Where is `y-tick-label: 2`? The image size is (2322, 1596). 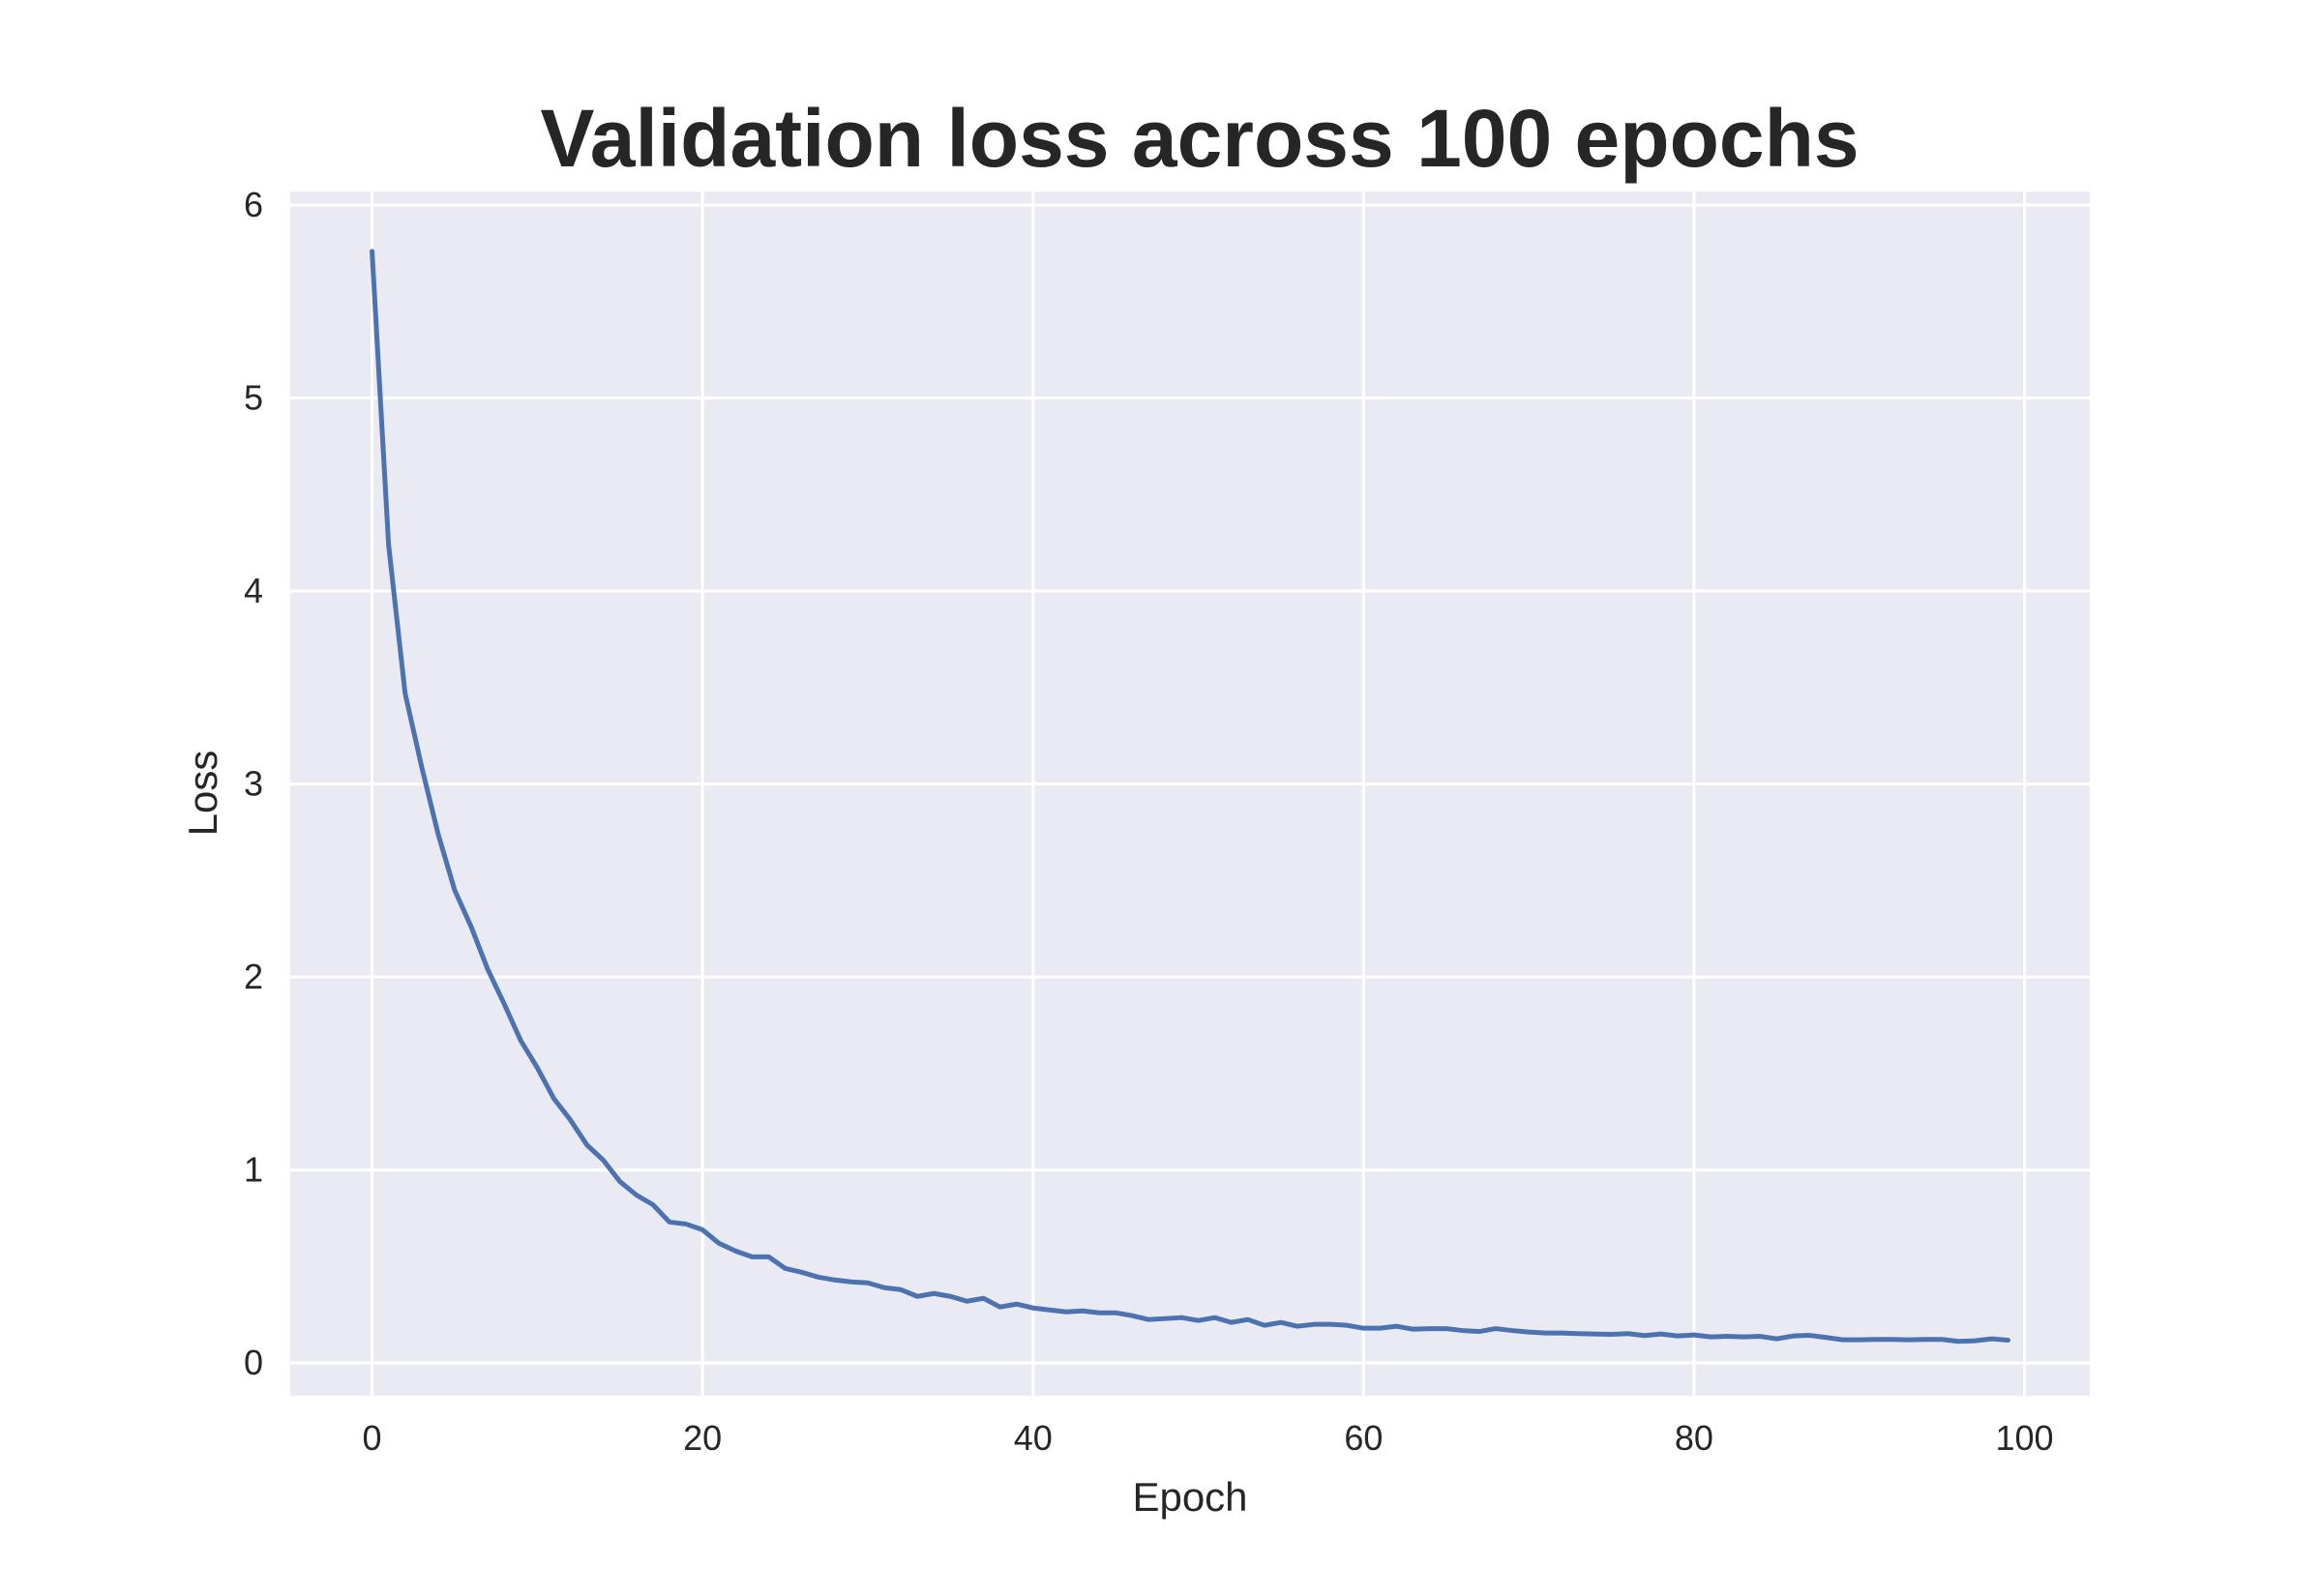 y-tick-label: 2 is located at coordinates (253, 976).